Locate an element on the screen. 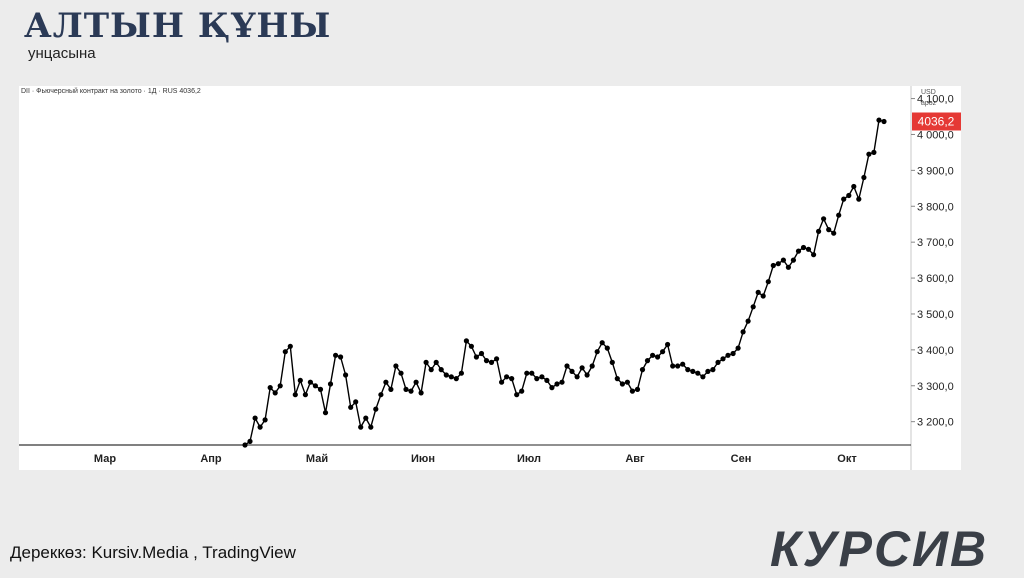  x-tick-label: Апр is located at coordinates (211, 459).